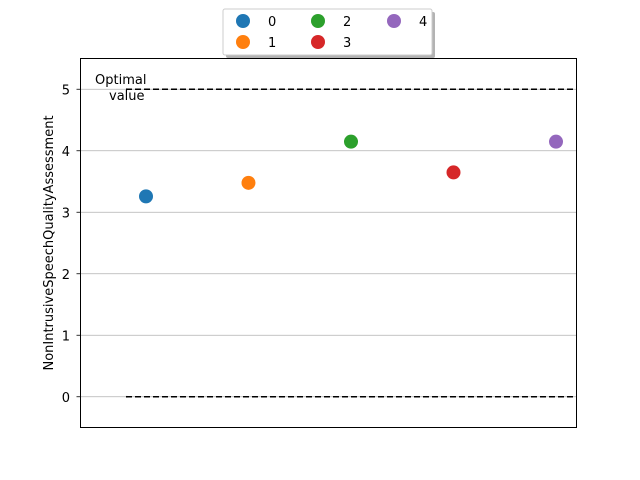  What do you see at coordinates (423, 22) in the screenshot?
I see `legend-label-4: 4` at bounding box center [423, 22].